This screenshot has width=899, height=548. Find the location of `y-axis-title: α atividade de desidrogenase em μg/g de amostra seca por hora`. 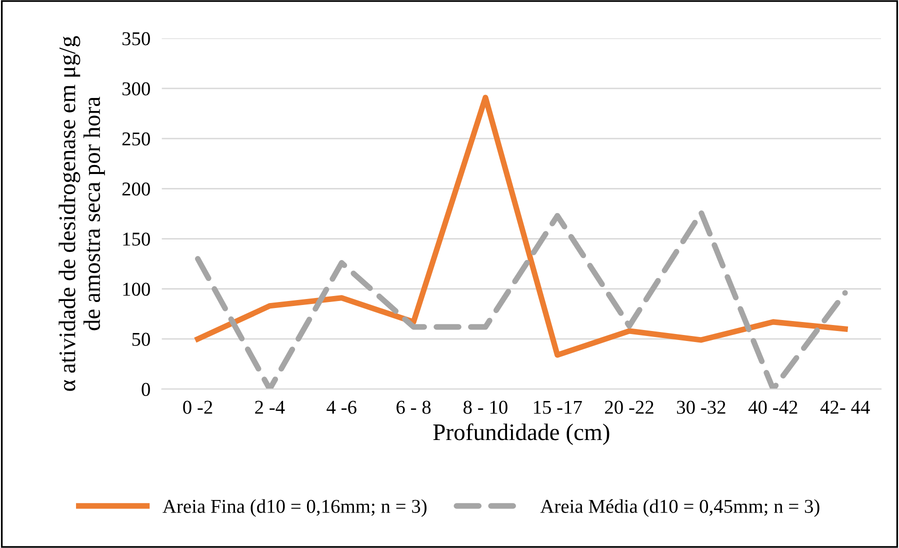

y-axis-title: α atividade de desidrogenase em μg/g de amostra seca por hora is located at coordinates (81, 213).